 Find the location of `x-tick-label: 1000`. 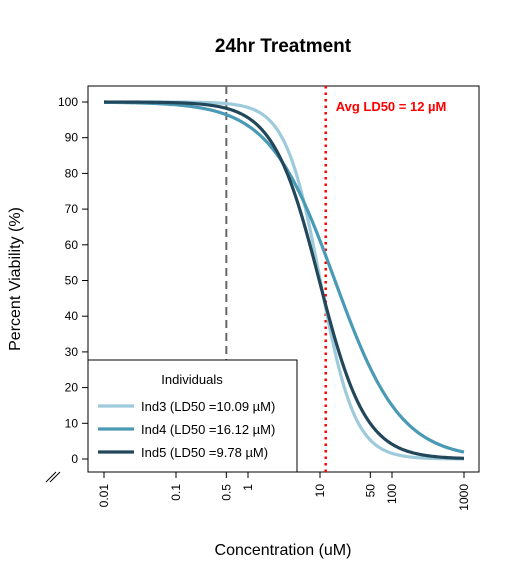

x-tick-label: 1000 is located at coordinates (464, 497).